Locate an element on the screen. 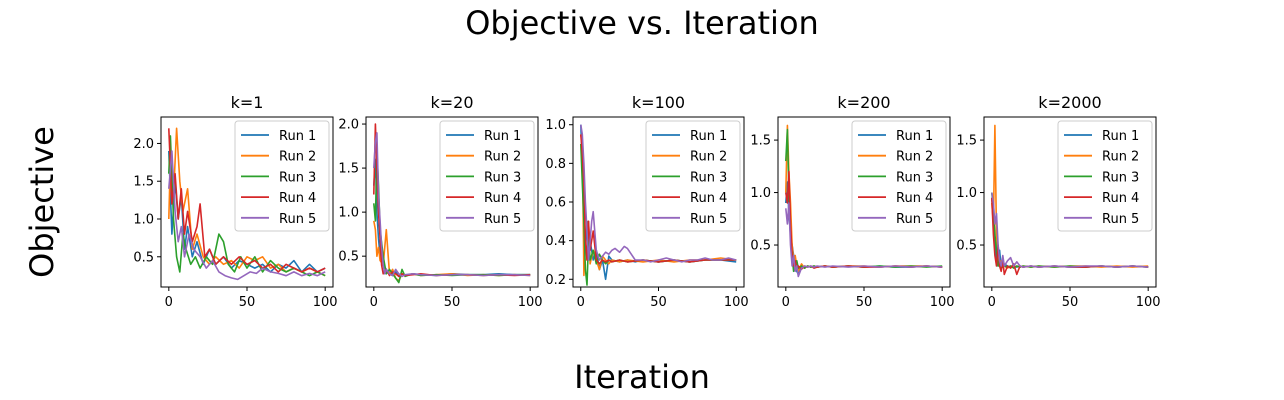 This screenshot has height=400, width=1284. y-tick-label: 0.6 is located at coordinates (555, 203).